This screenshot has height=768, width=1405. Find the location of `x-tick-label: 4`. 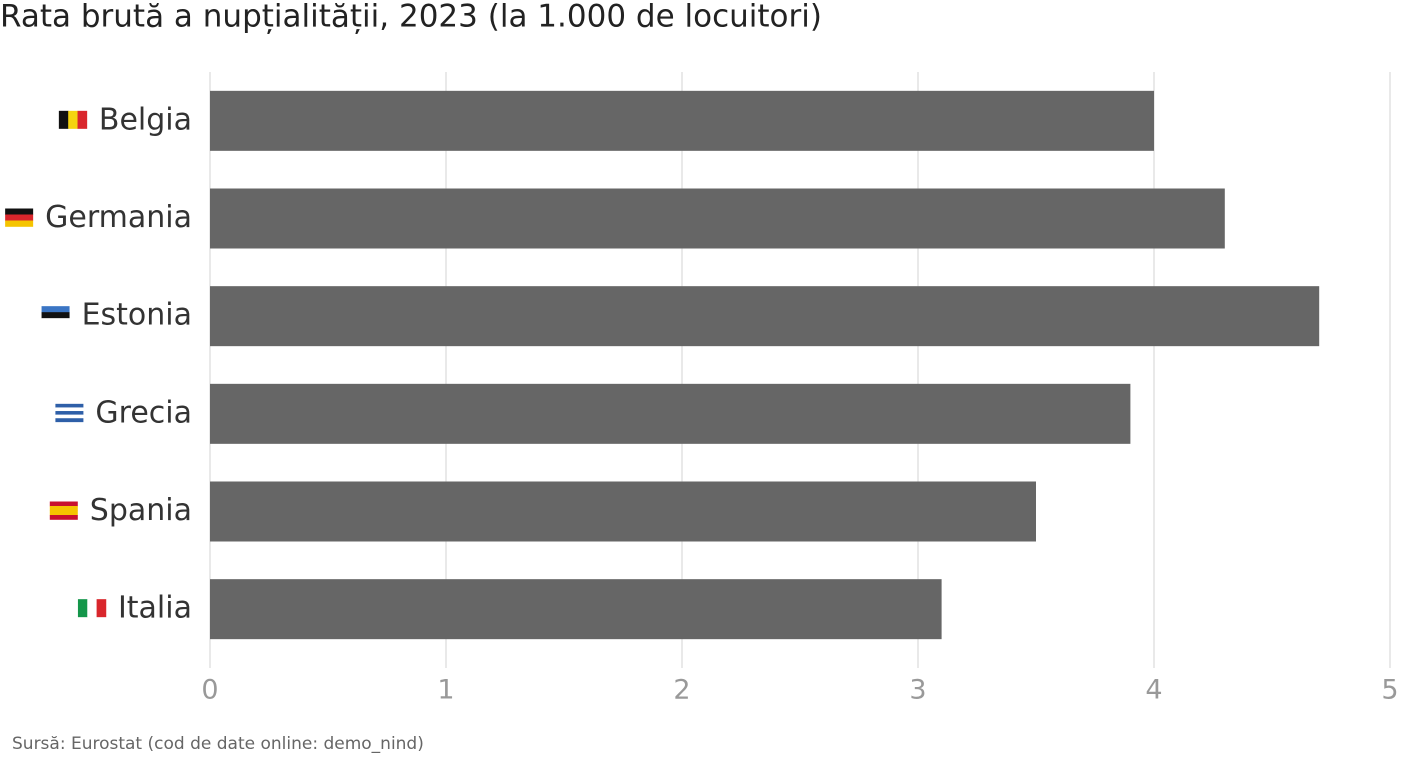

x-tick-label: 4 is located at coordinates (1153, 690).